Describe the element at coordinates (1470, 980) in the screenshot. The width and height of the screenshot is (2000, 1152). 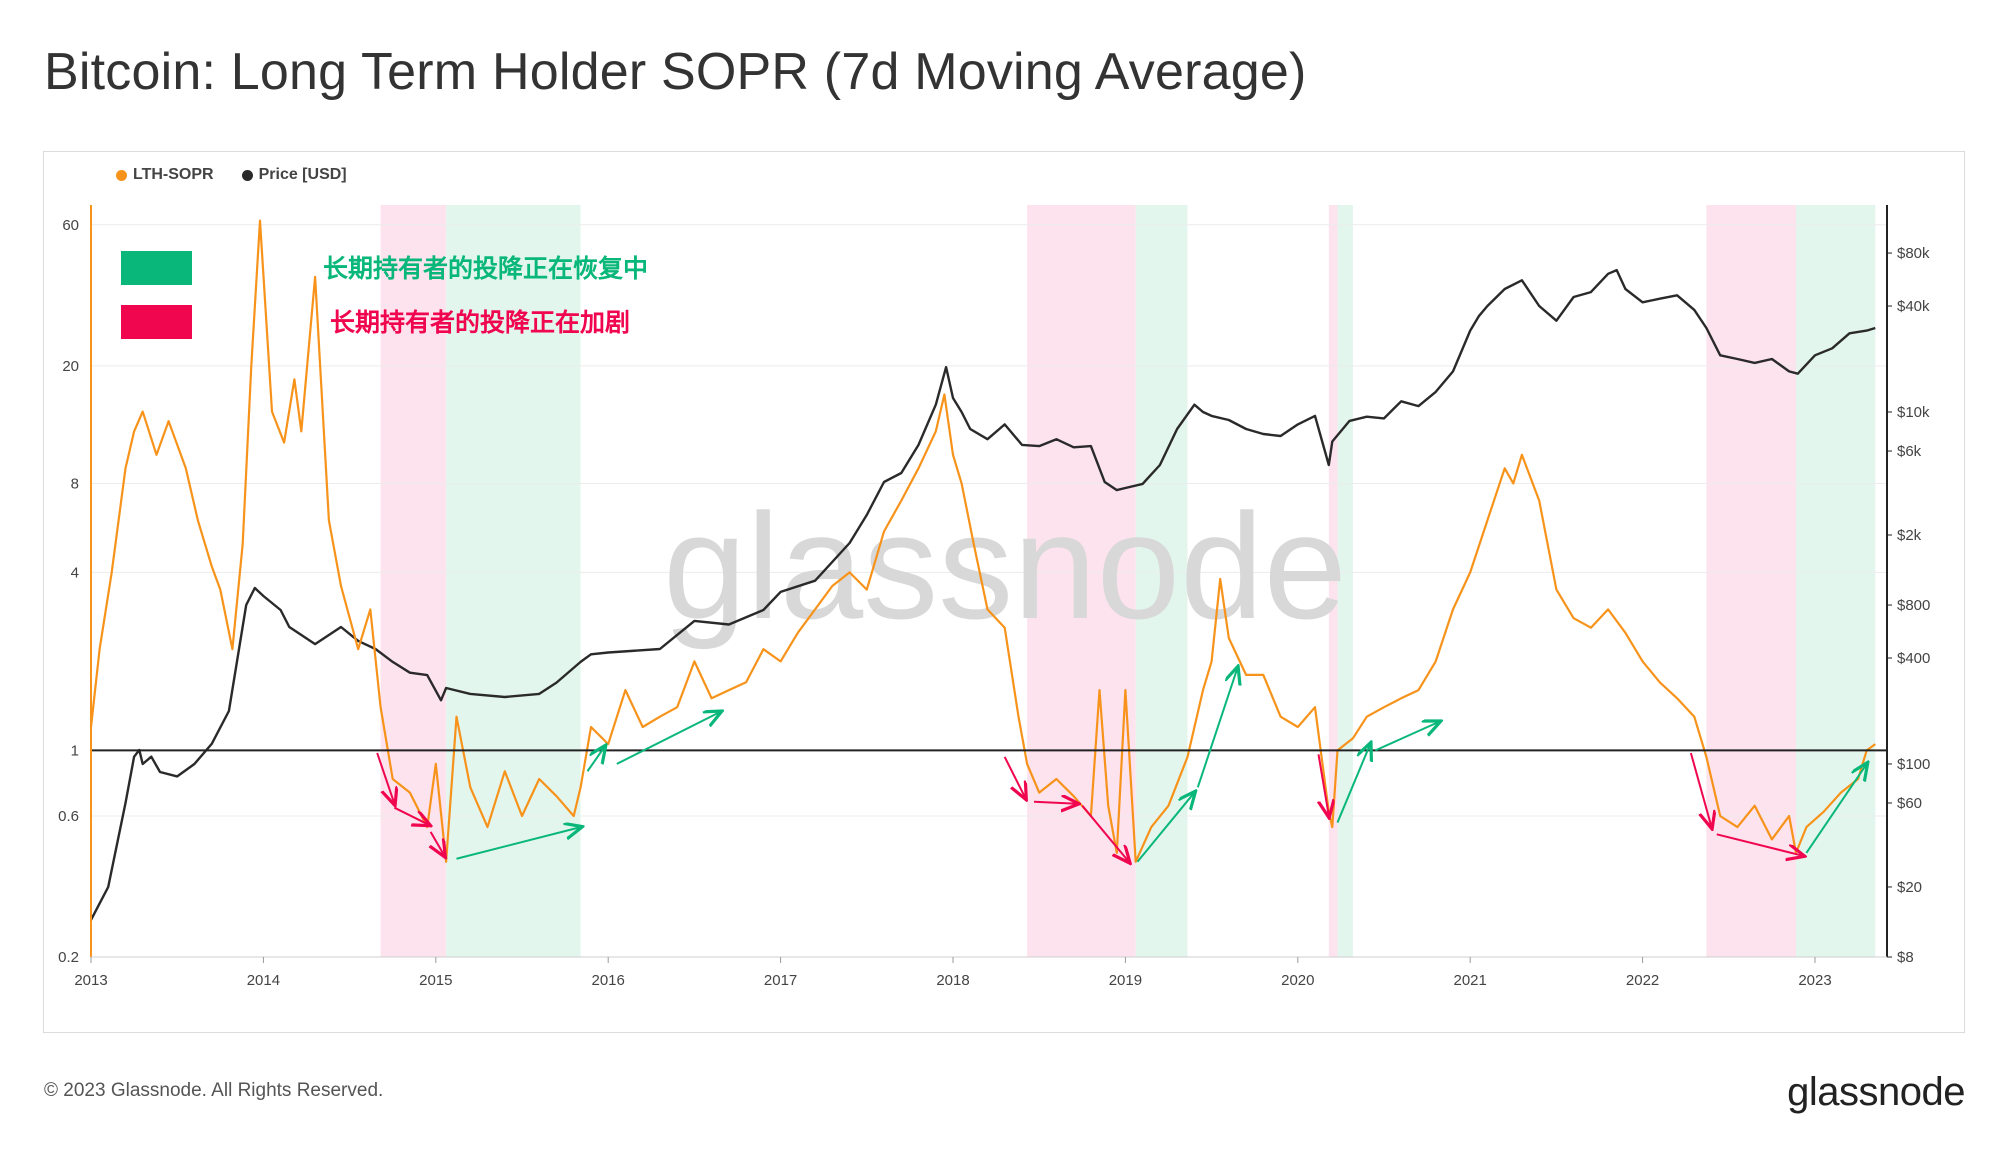
I see `x-tick-label: 2021` at that location.